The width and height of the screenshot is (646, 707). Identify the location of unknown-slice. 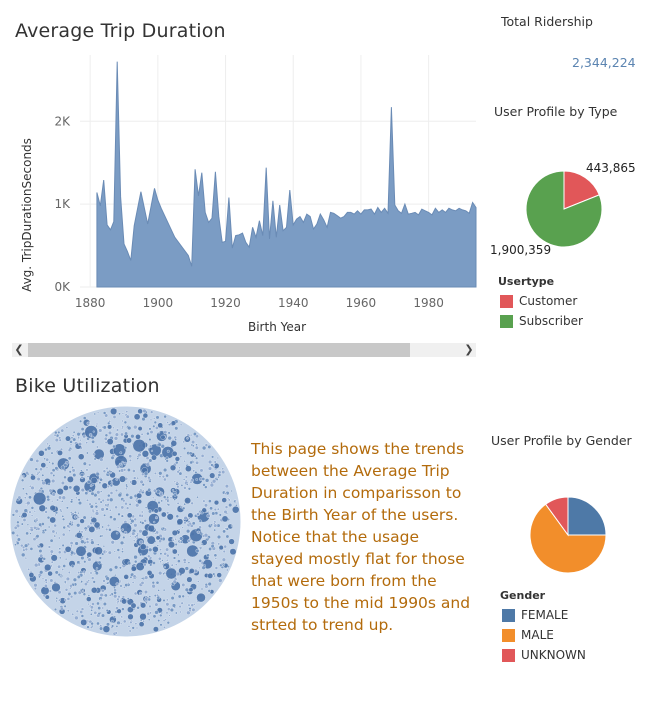
(556, 516).